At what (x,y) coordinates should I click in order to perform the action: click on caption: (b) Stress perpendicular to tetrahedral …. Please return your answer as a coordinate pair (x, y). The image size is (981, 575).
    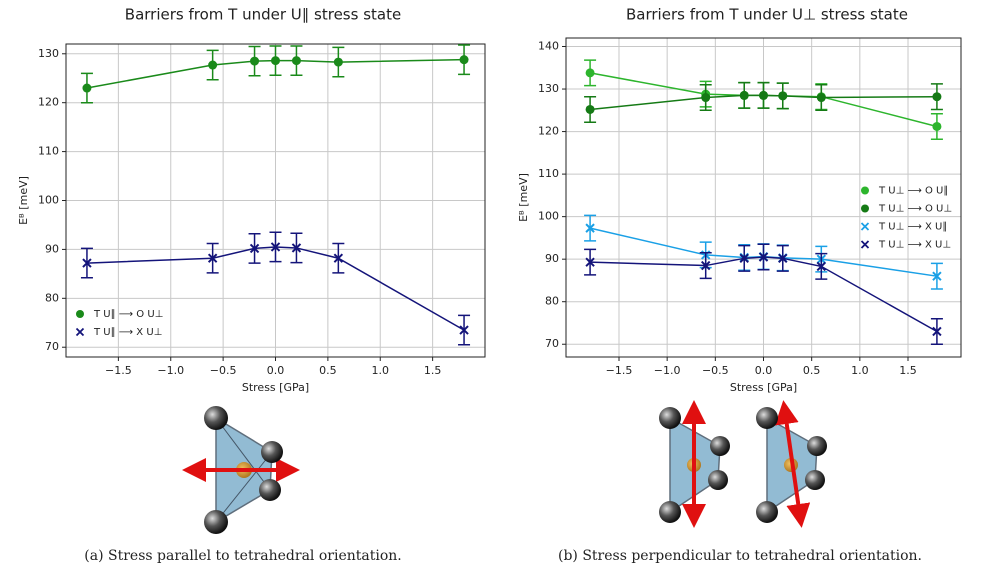
    Looking at the image, I should click on (740, 556).